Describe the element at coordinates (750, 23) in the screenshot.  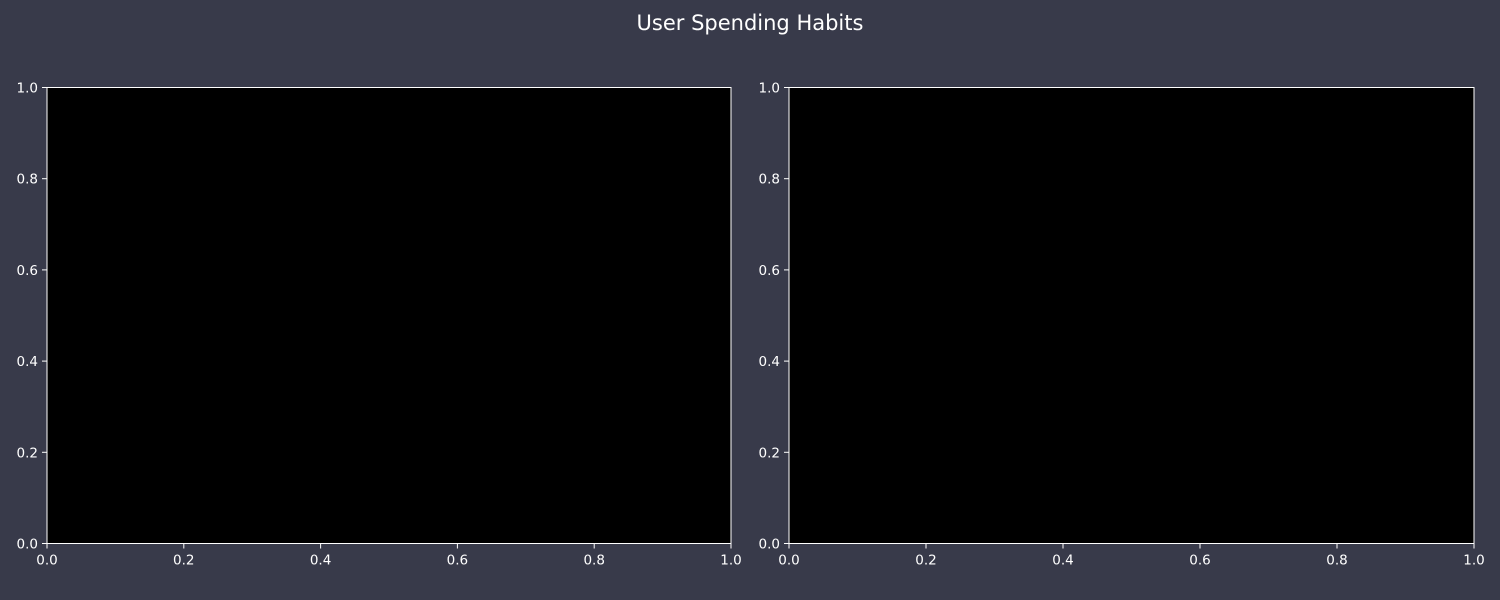
I see `figure-title: User Spending Habits` at that location.